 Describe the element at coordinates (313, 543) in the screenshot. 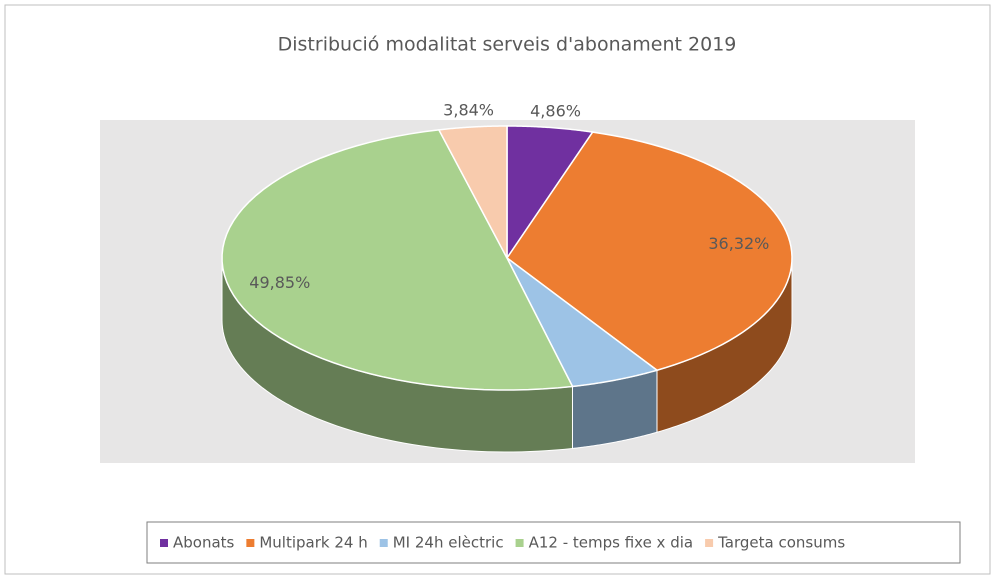

I see `legend-label: Multipark 24 h` at that location.